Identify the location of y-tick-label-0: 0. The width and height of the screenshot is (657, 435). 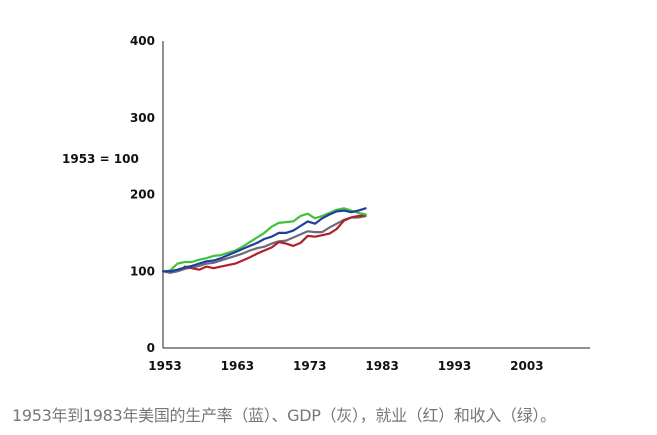
(151, 348).